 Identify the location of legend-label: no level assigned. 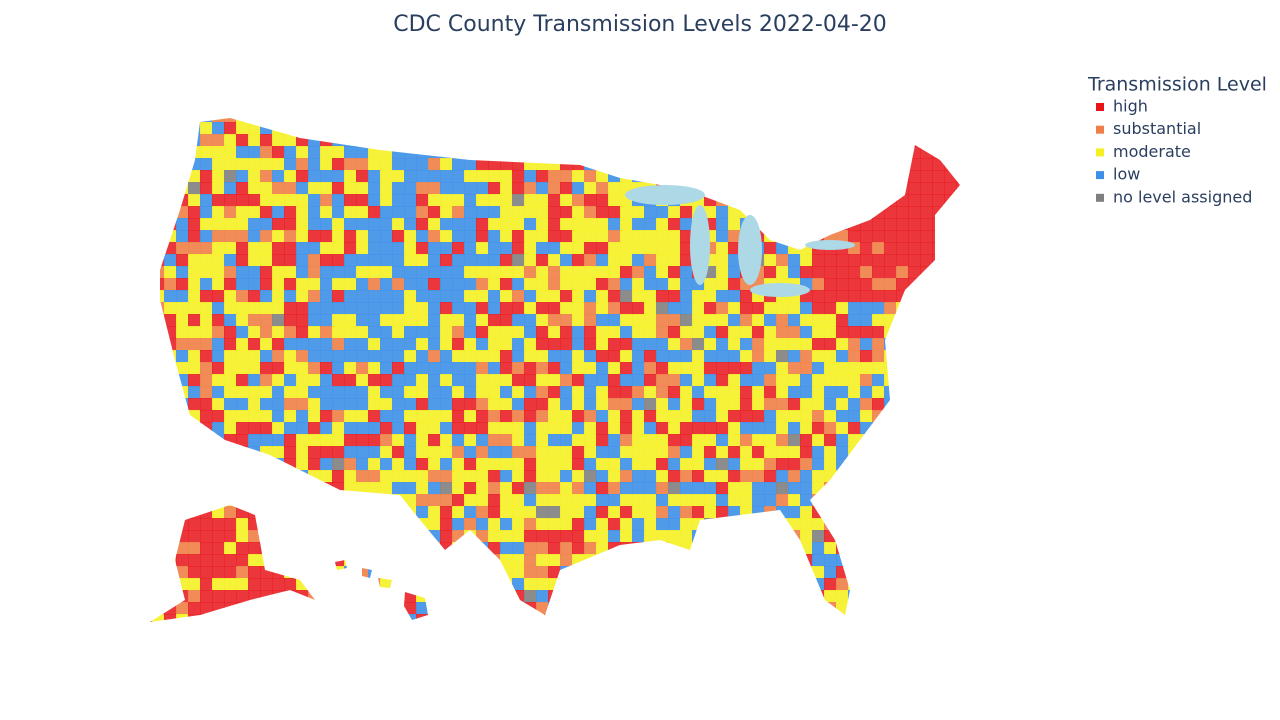
(1182, 196).